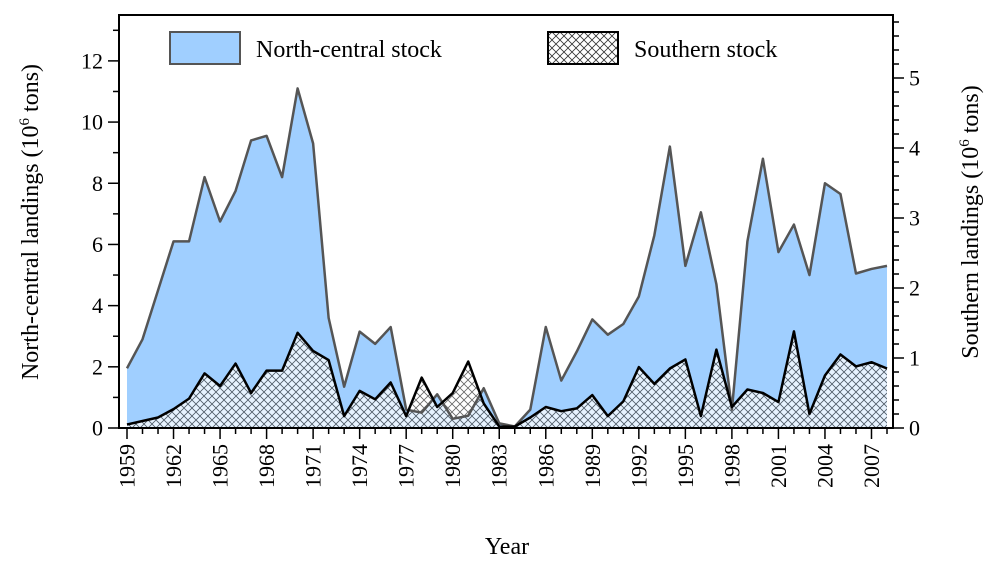  What do you see at coordinates (778, 466) in the screenshot?
I see `x-tick-label: 2001` at bounding box center [778, 466].